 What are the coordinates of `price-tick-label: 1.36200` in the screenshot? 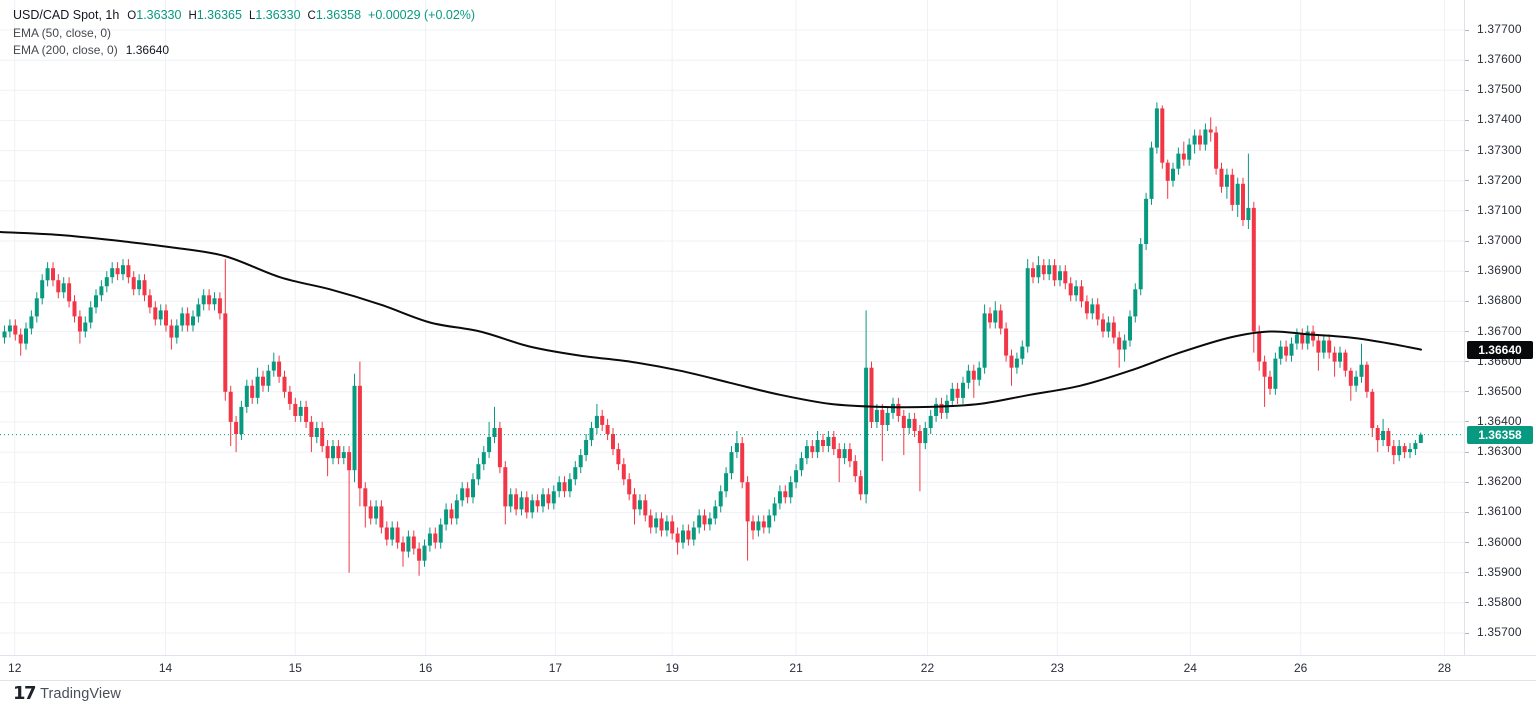 It's located at (1499, 481).